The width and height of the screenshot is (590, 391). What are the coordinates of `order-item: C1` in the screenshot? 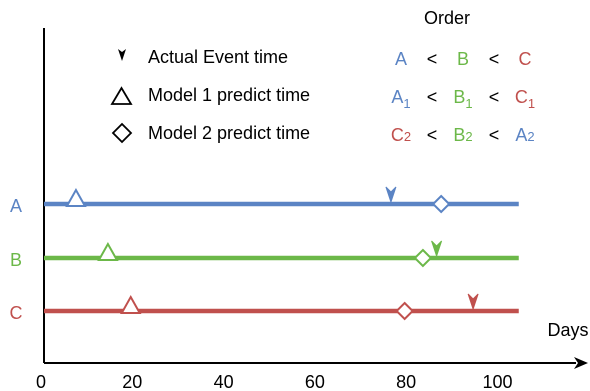 It's located at (525, 99).